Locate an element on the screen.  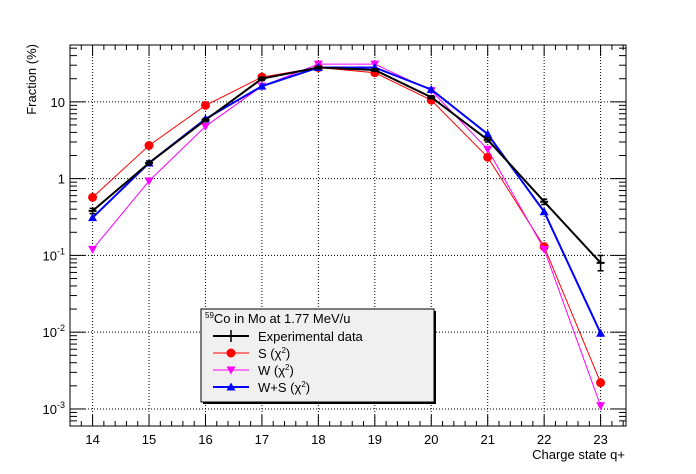
y-axis-label: Fraction (%) is located at coordinates (31, 79).